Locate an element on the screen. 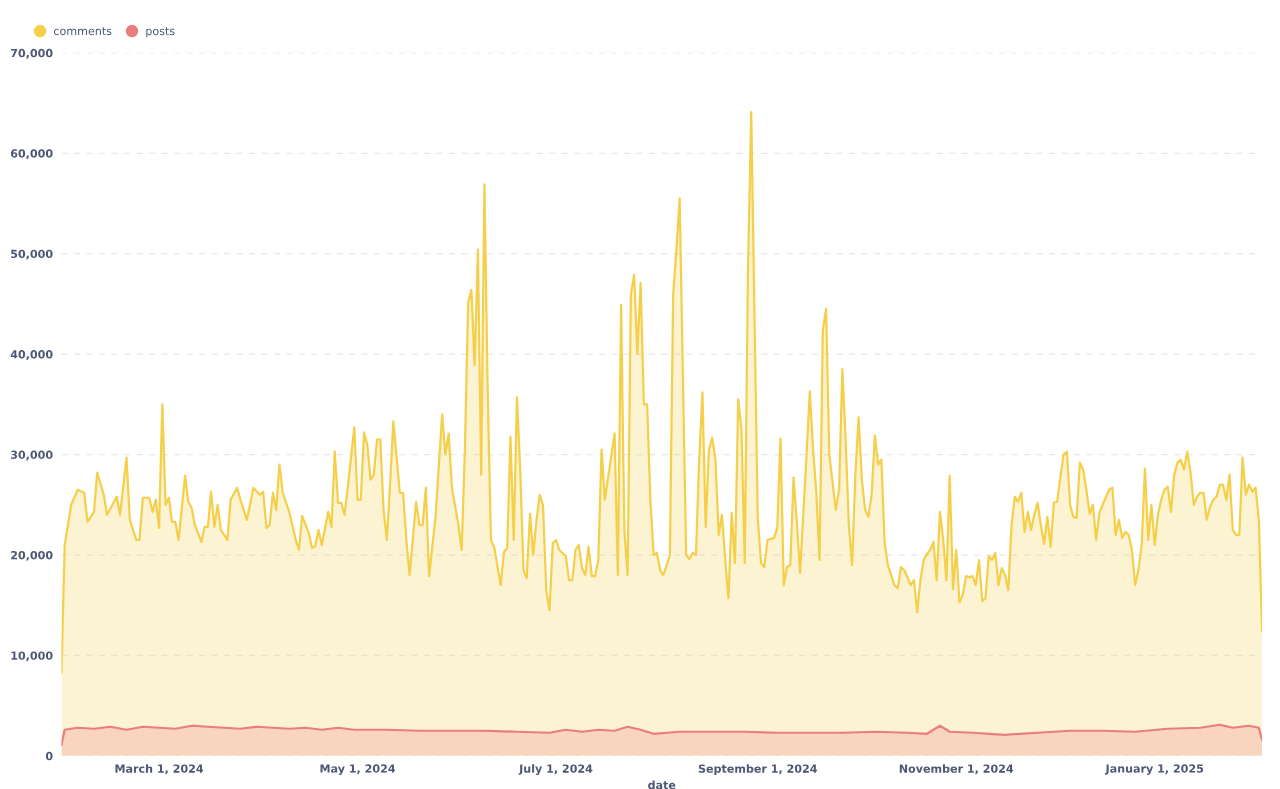  x-axis-title: date is located at coordinates (662, 784).